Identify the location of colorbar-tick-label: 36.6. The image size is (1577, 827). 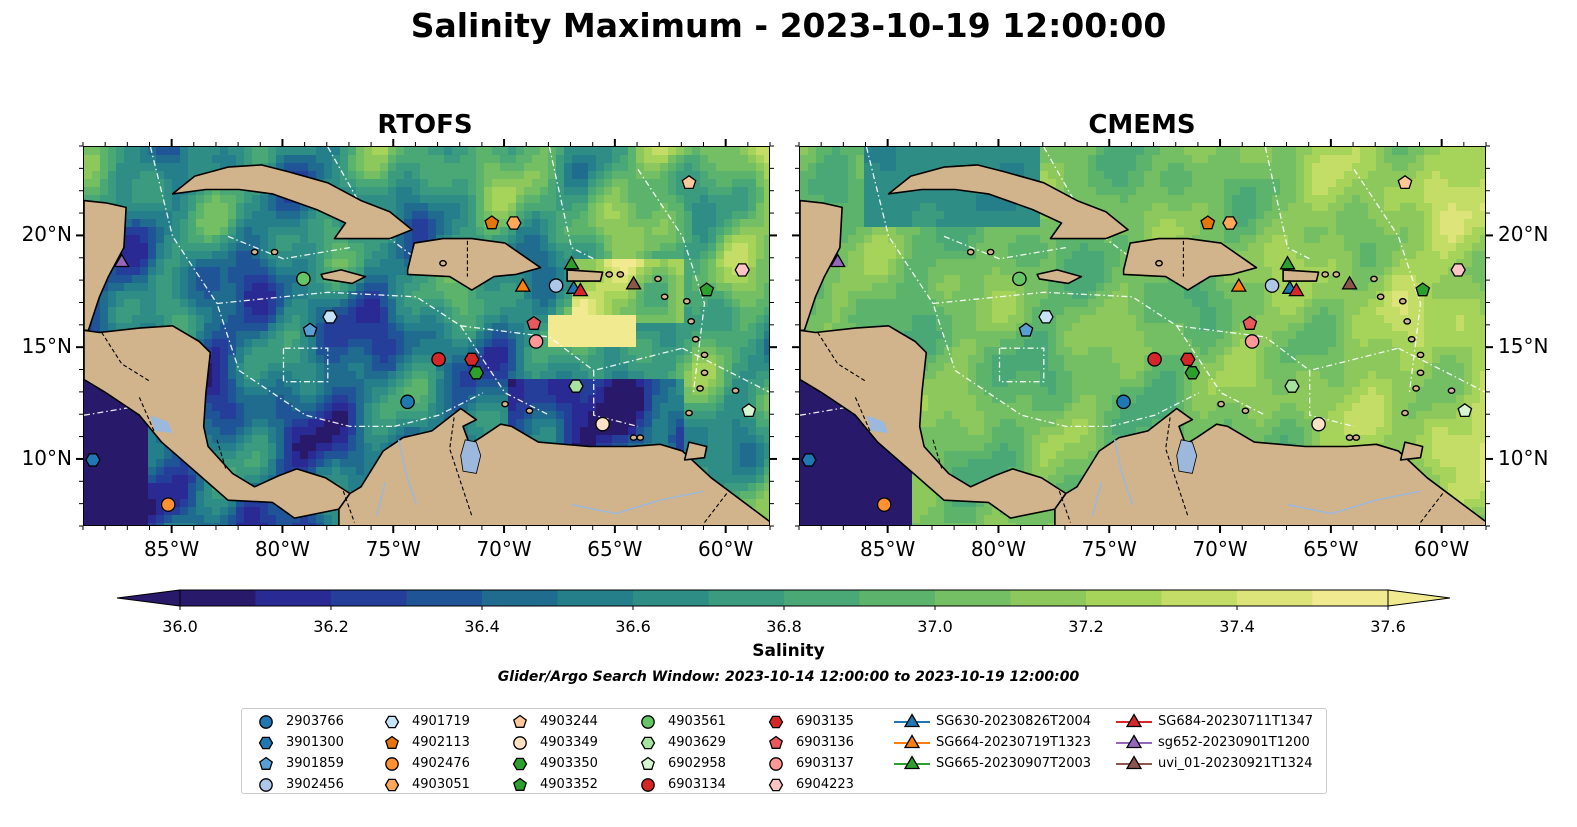
(633, 626).